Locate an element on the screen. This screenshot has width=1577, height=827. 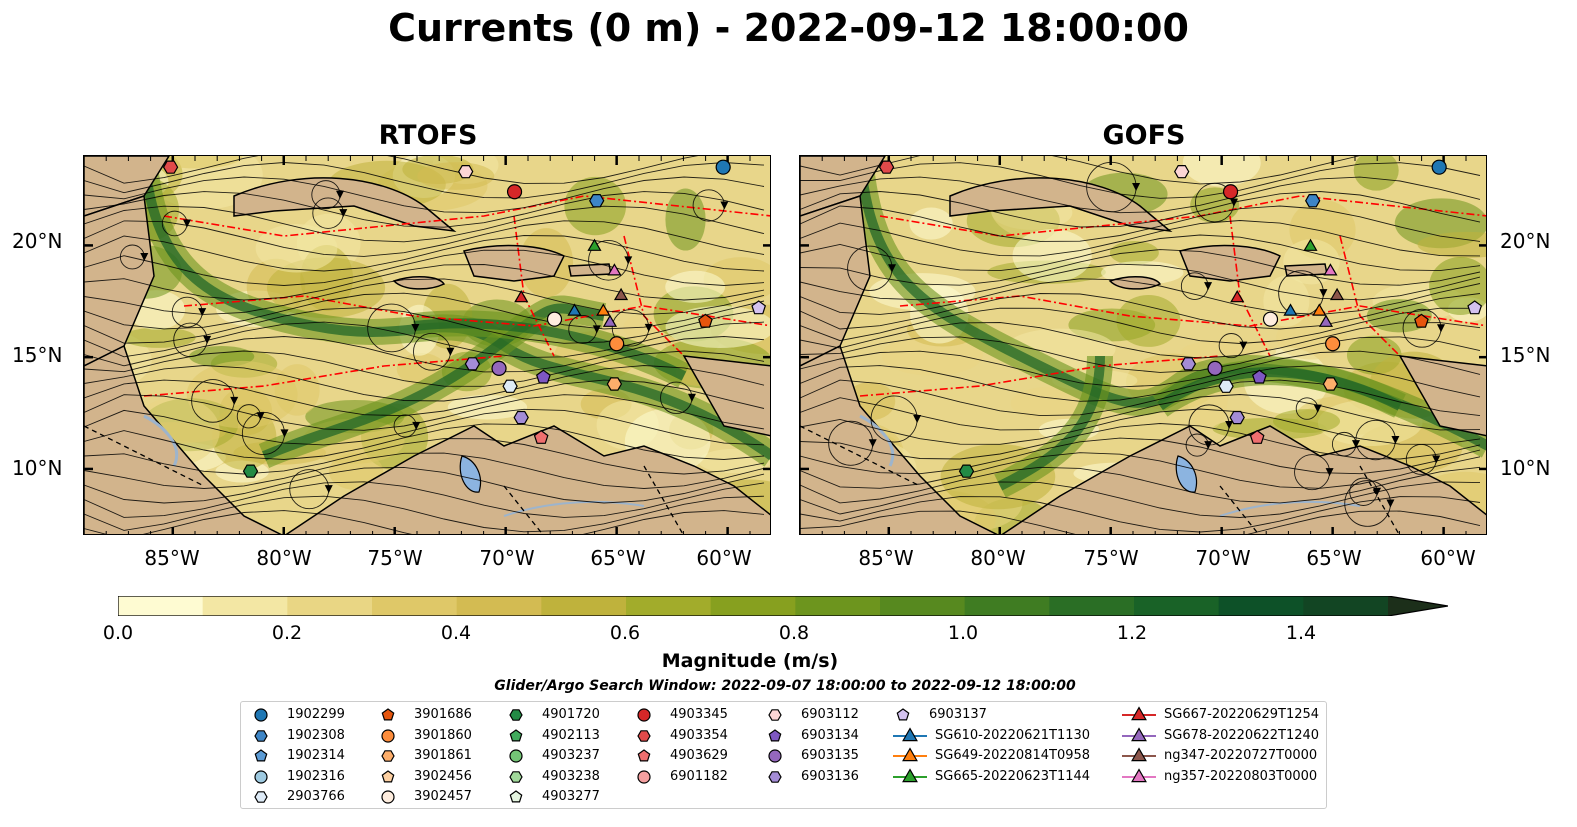
colorbar-tick: 0.2 is located at coordinates (287, 633).